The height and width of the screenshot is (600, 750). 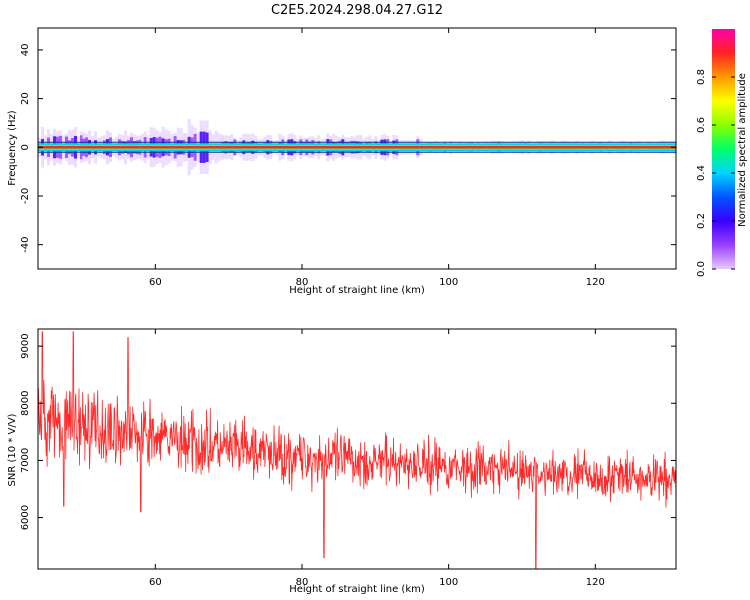 What do you see at coordinates (742, 150) in the screenshot?
I see `colorbar-label: Normalized spectral amplitude` at bounding box center [742, 150].